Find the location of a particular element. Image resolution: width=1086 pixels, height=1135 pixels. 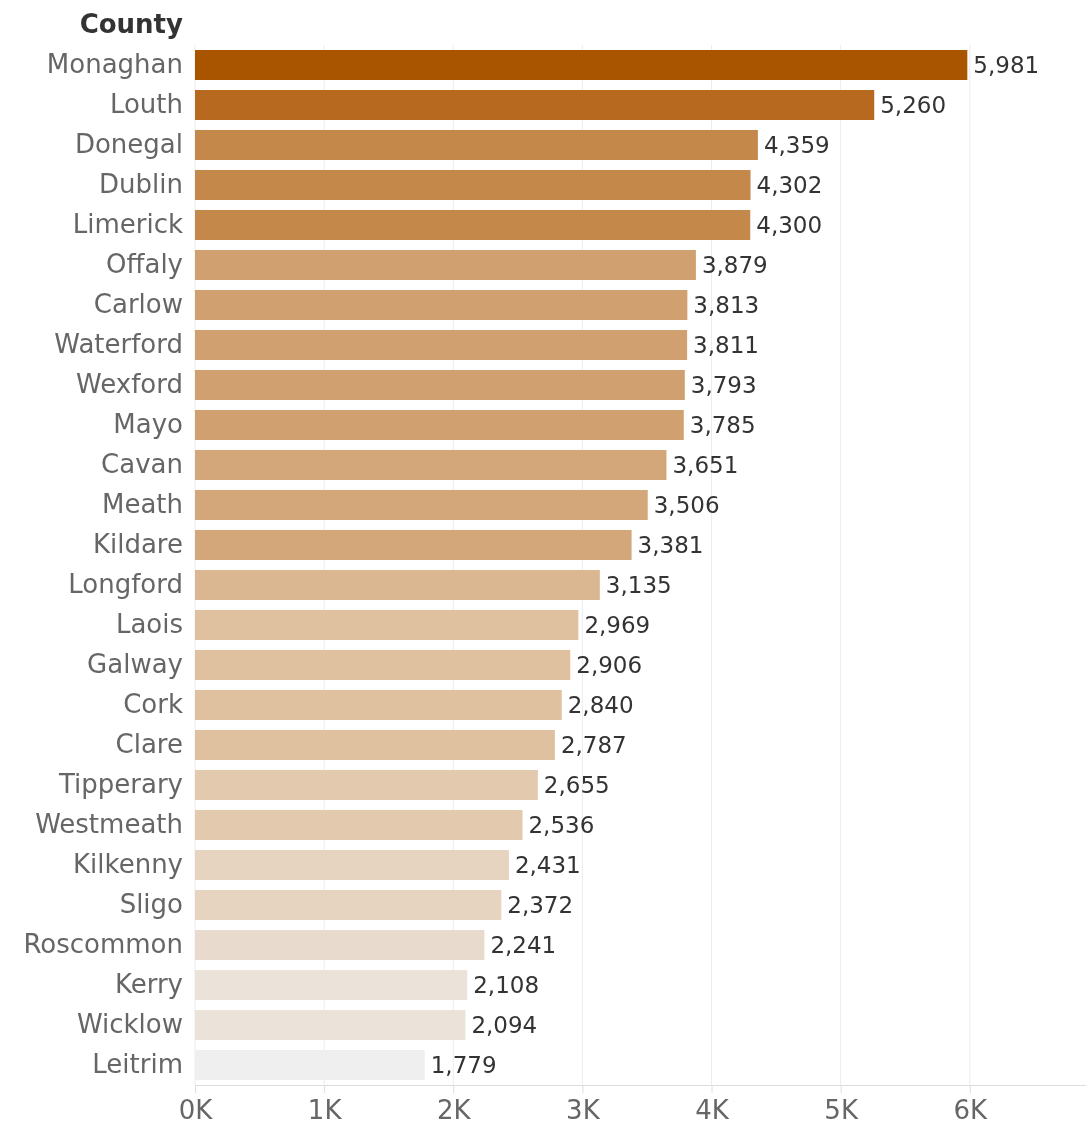

data-label: 3,651 is located at coordinates (705, 465).